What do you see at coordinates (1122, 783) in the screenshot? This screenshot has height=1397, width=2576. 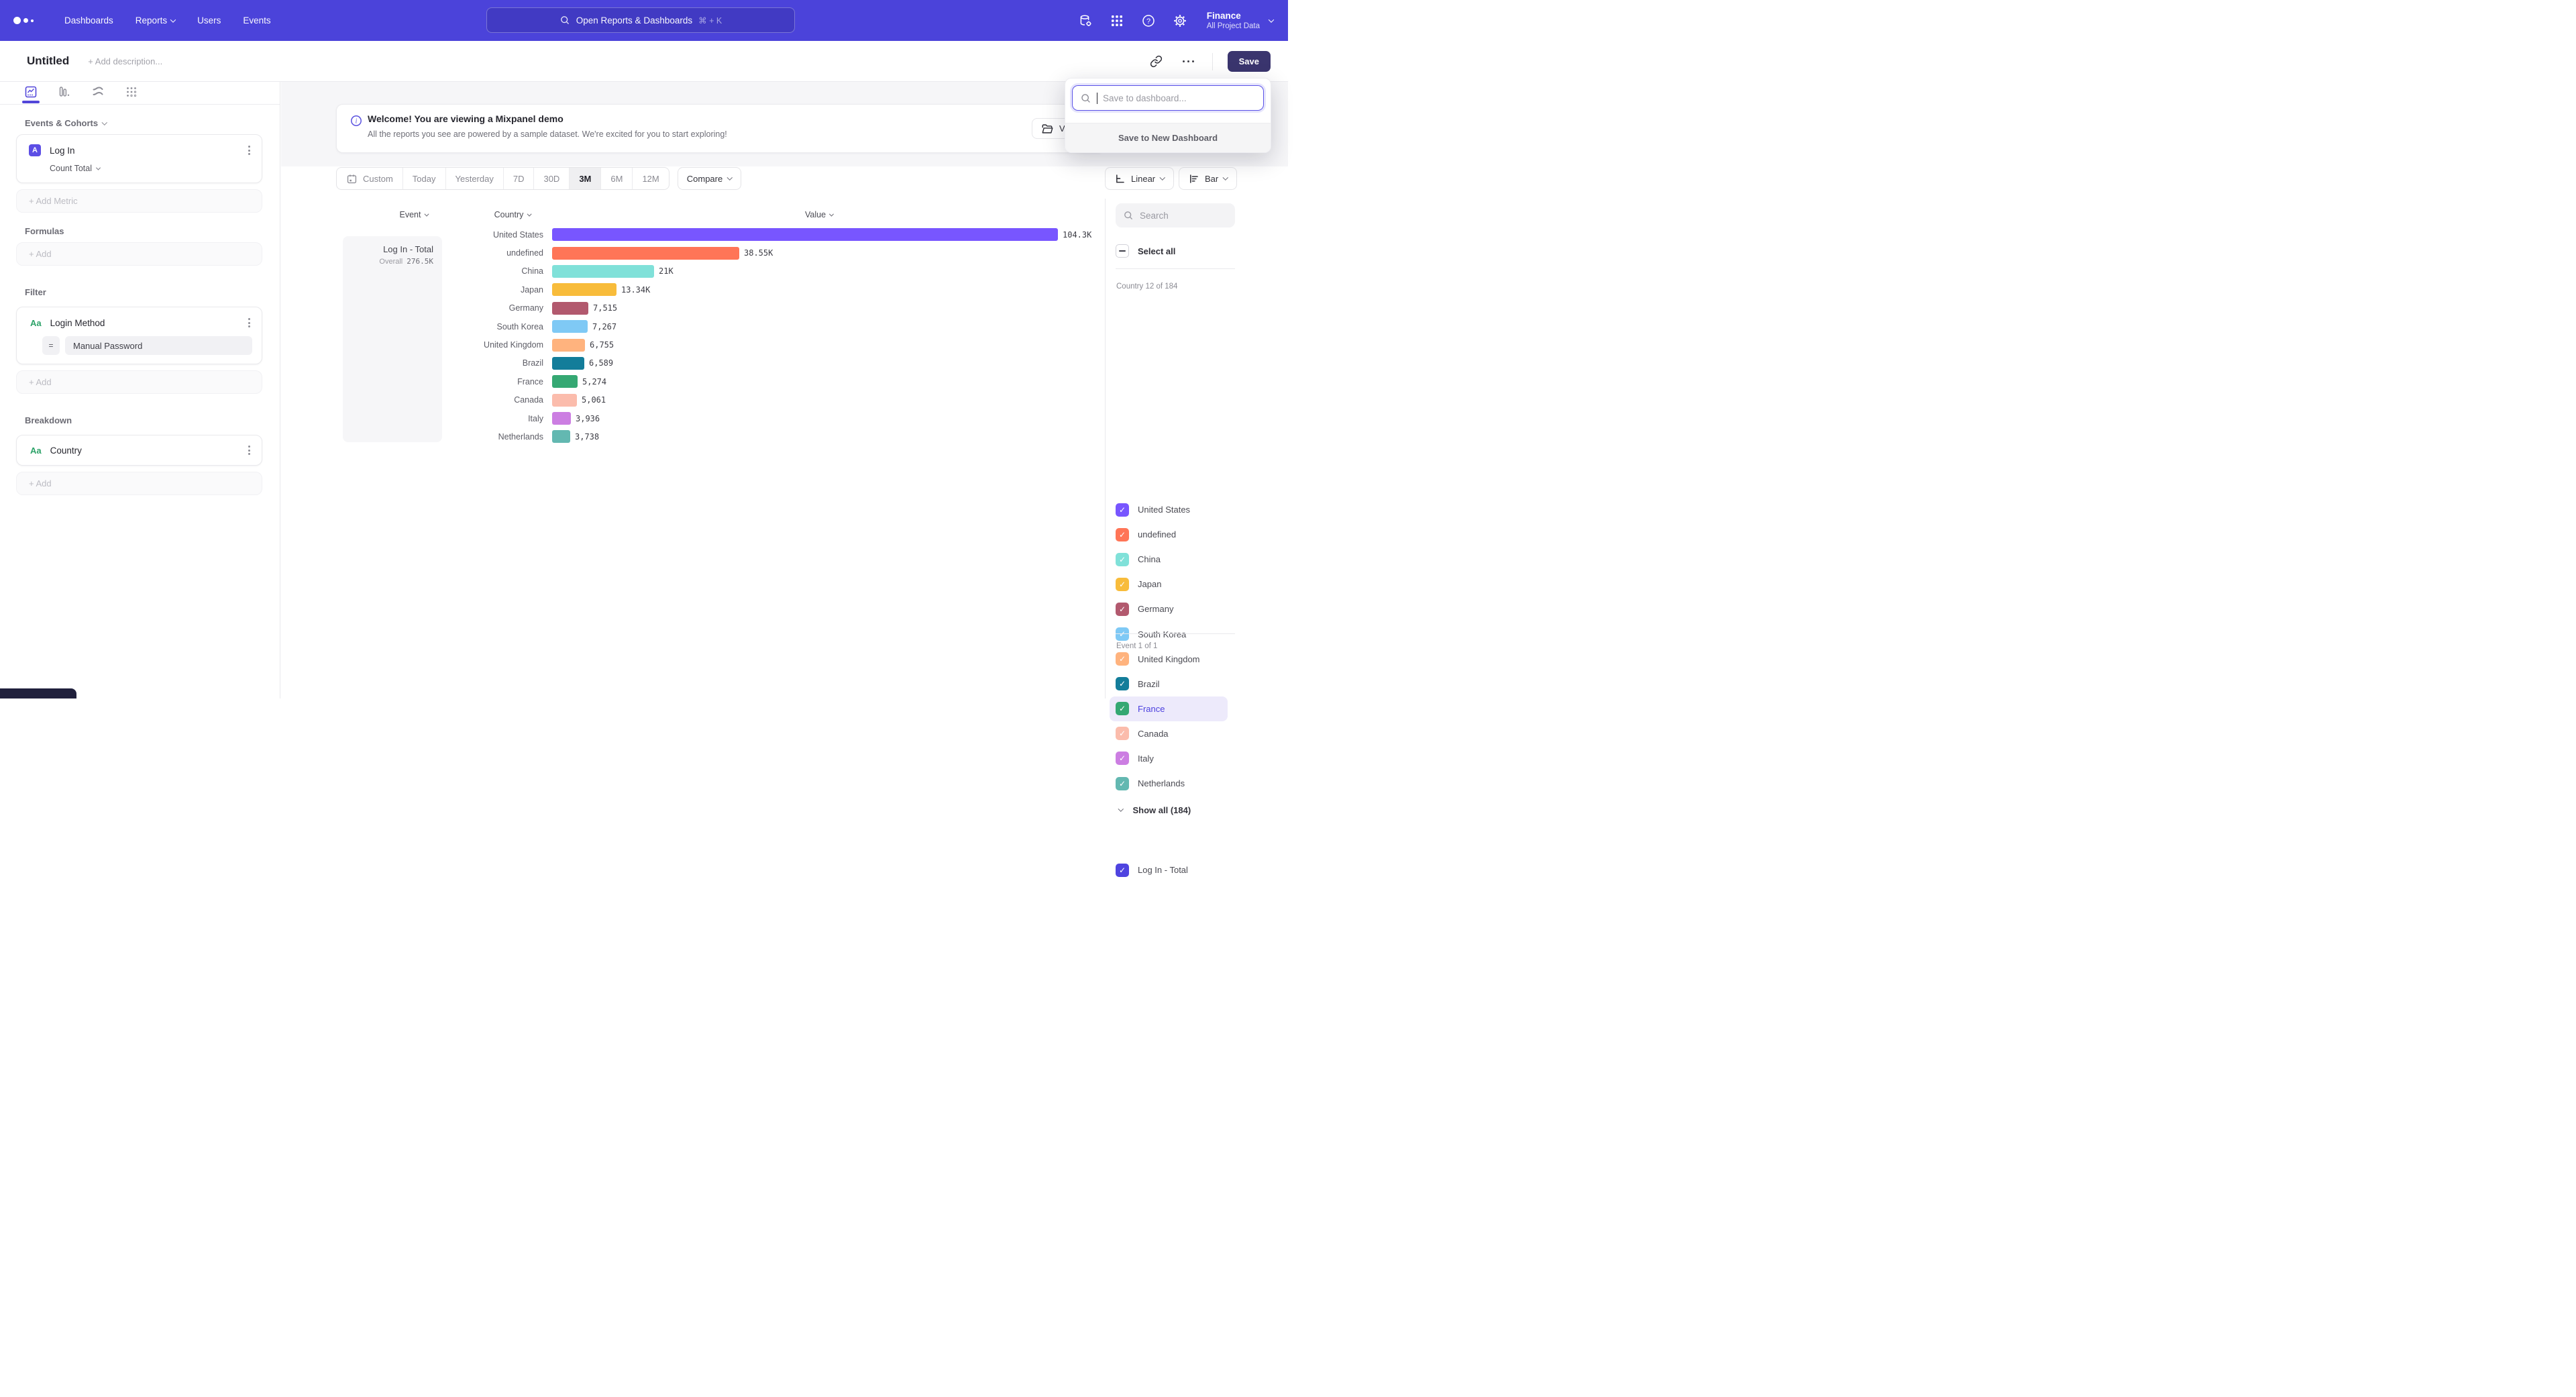 I see `checkbox-netherlands: ✓` at bounding box center [1122, 783].